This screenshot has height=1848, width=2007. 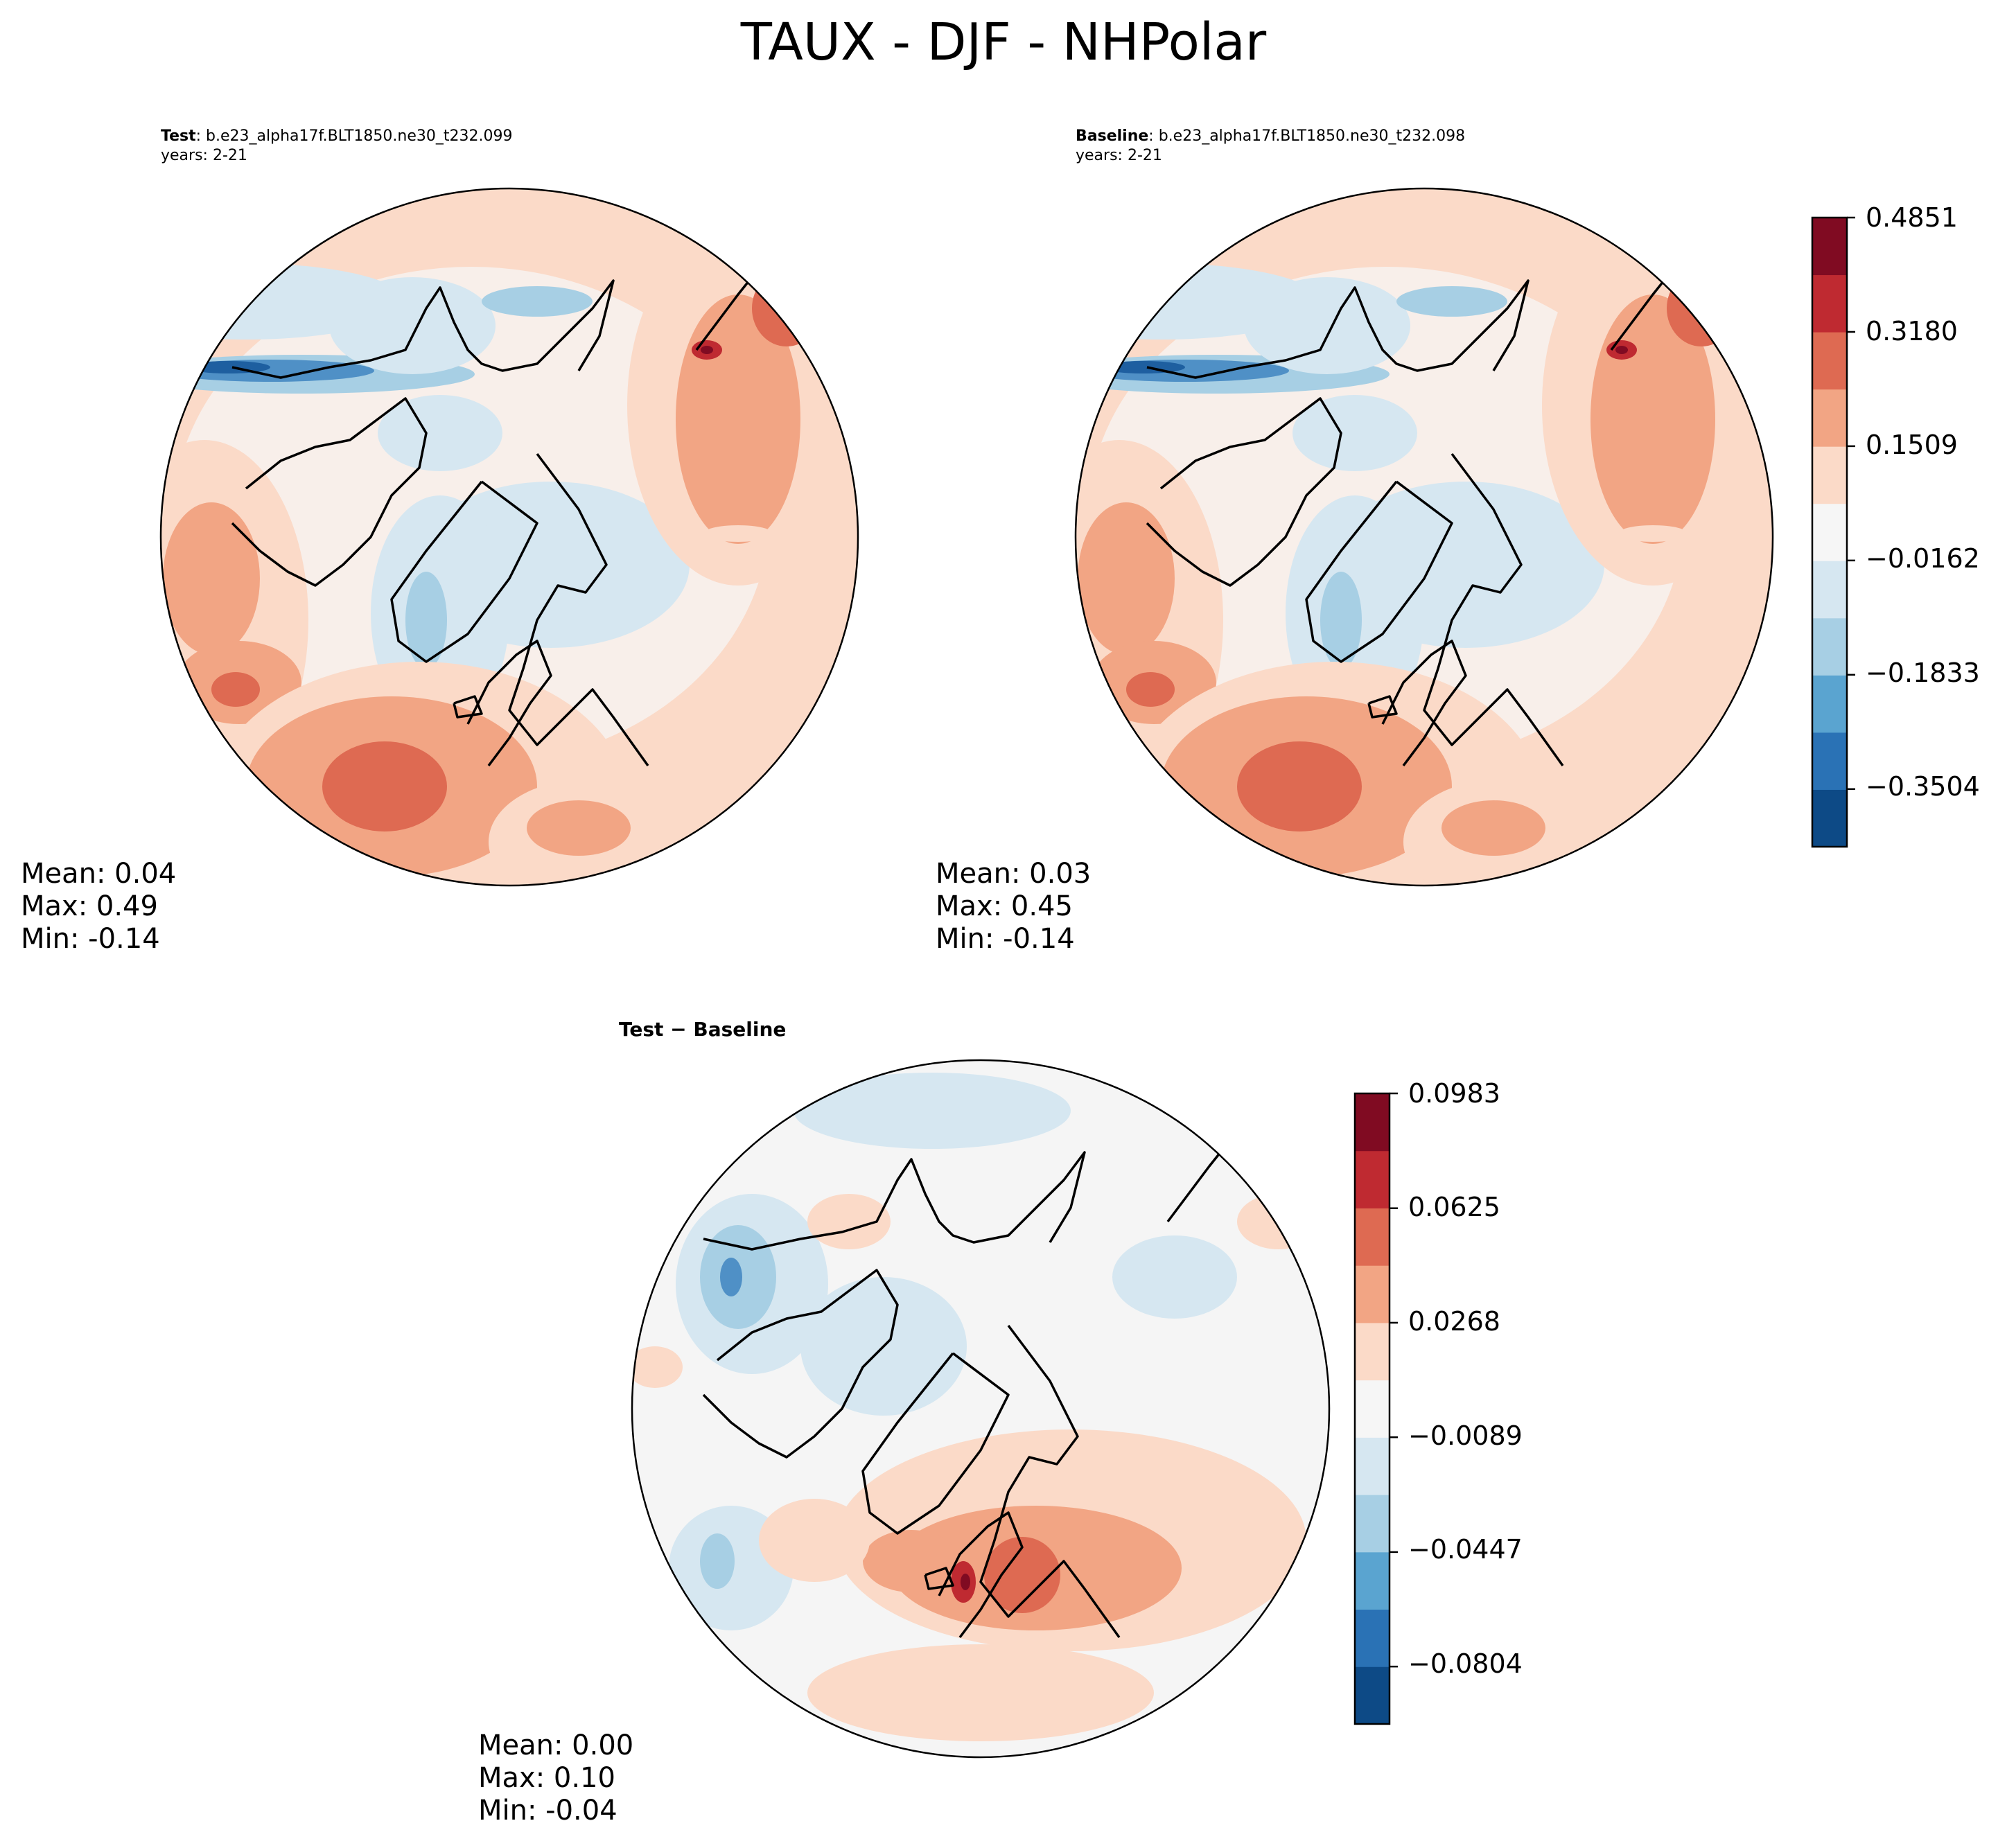 What do you see at coordinates (1014, 874) in the screenshot?
I see `baseline-mean: Mean: 0.03` at bounding box center [1014, 874].